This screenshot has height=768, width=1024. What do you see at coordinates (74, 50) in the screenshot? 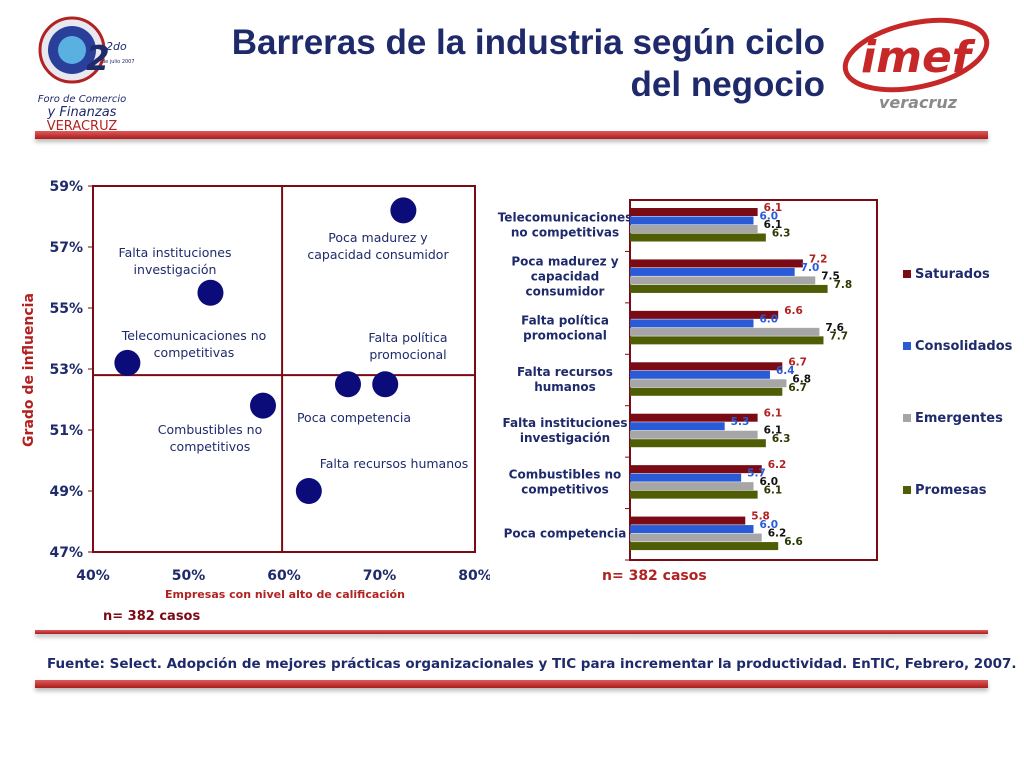
I see `foro-2do-logo-icon: 2` at bounding box center [74, 50].